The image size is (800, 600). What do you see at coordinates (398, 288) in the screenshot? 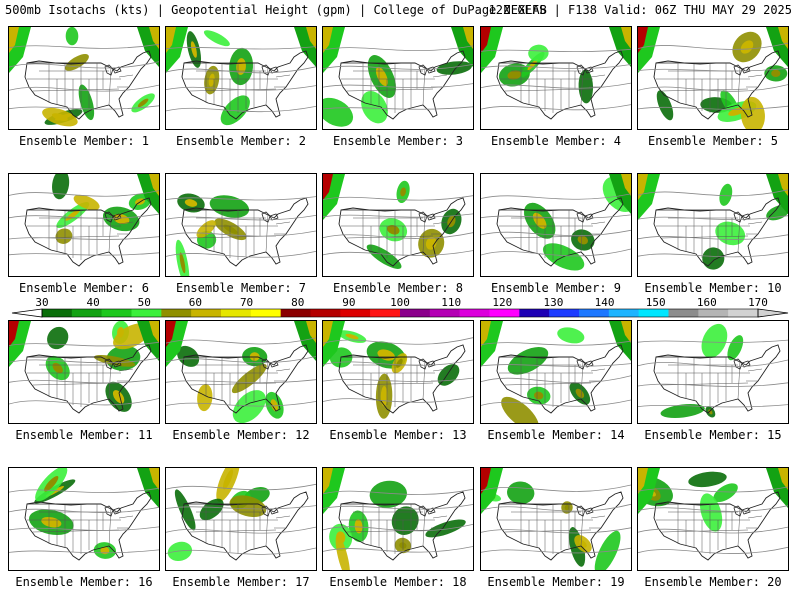
I see `ensemble-member-label: Ensemble Member: 8` at bounding box center [398, 288].